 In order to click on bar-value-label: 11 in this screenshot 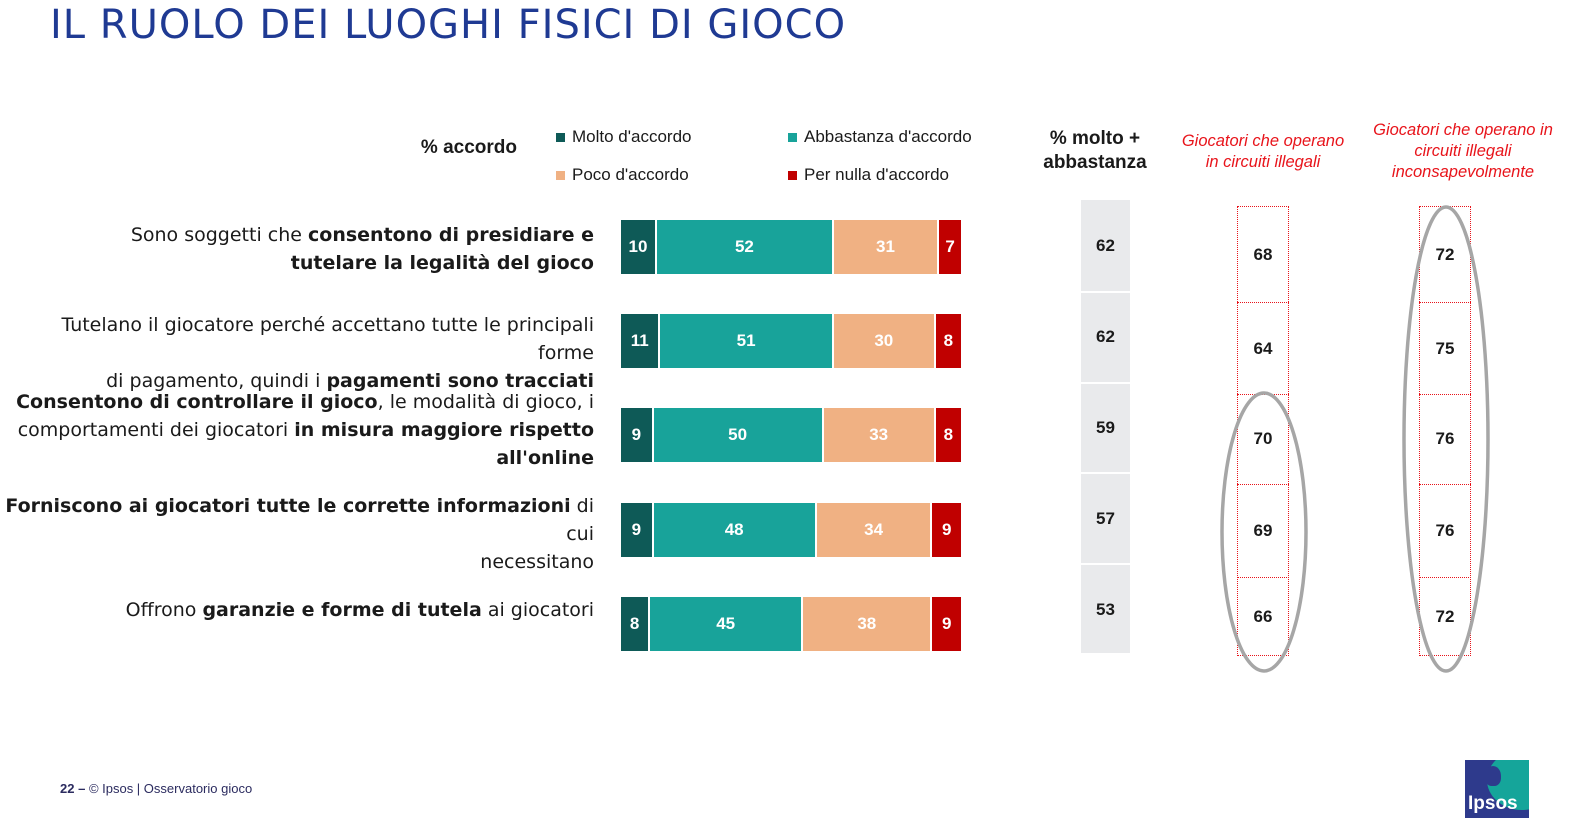, I will do `click(639, 340)`.